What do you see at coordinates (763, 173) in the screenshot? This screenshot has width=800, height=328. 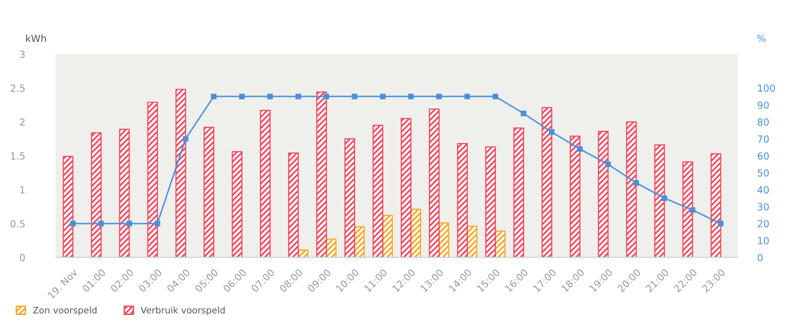 I see `y2-tick-label: 50` at bounding box center [763, 173].